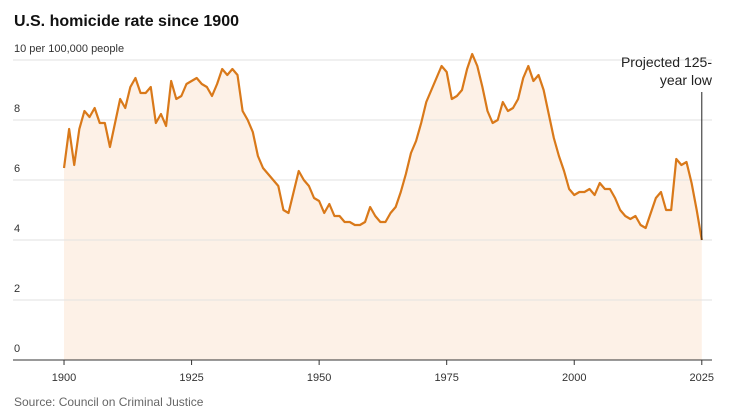 The width and height of the screenshot is (742, 419). What do you see at coordinates (17, 169) in the screenshot?
I see `y-tick-label: 6` at bounding box center [17, 169].